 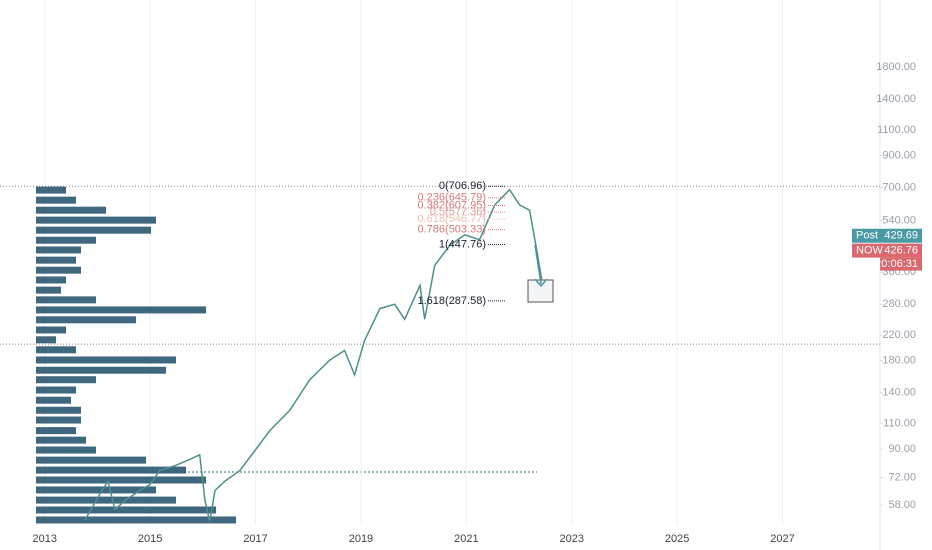 I want to click on x-tick-label: 2021, so click(x=466, y=539).